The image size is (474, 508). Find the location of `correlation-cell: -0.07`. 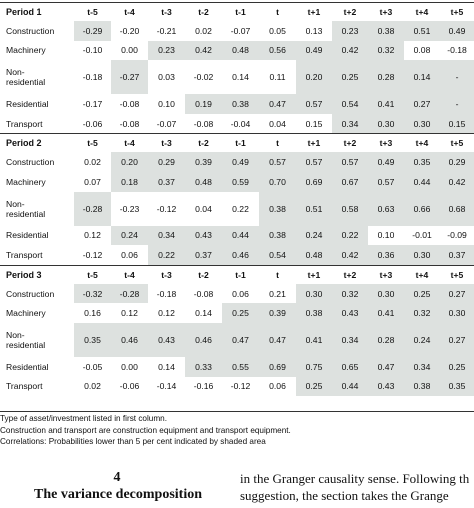

correlation-cell: -0.07 is located at coordinates (240, 30).